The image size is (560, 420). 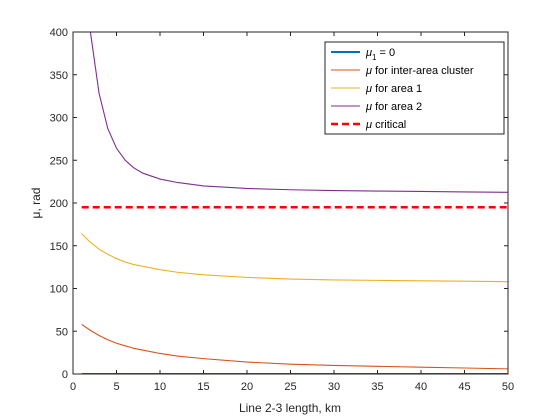 I want to click on y-tick-label: 200, so click(x=59, y=204).